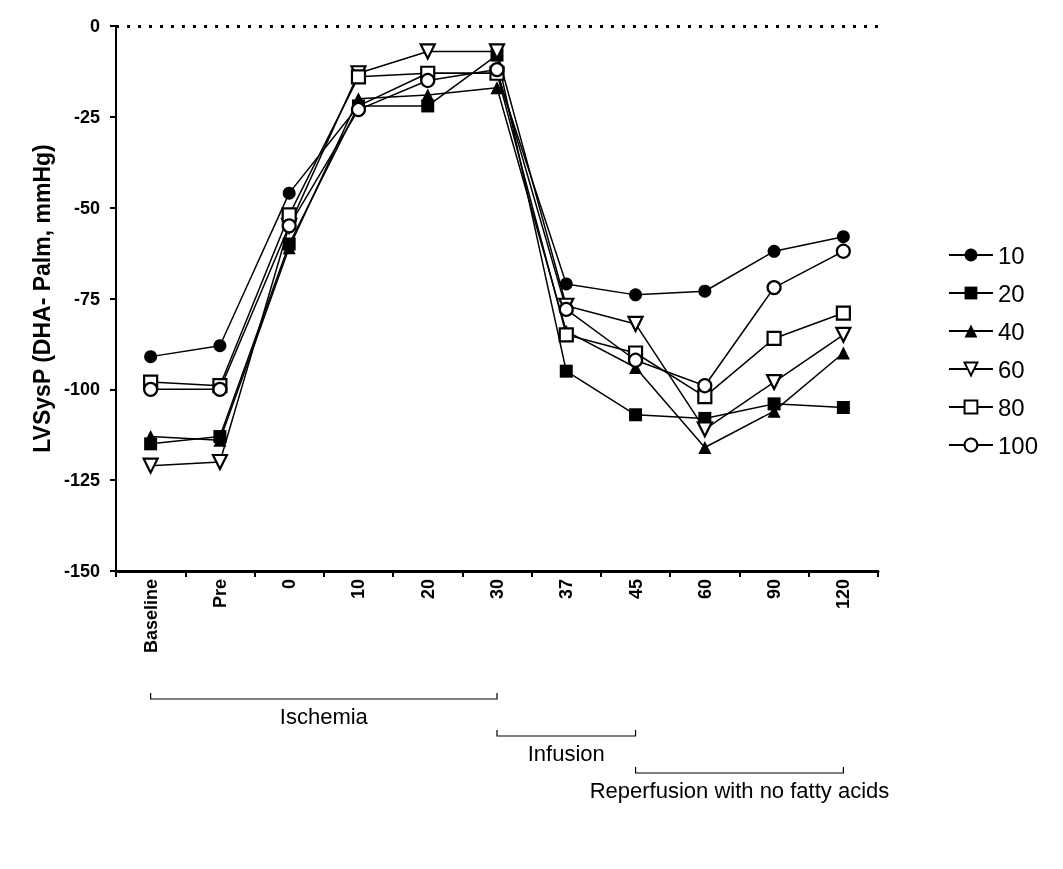  Describe the element at coordinates (41, 298) in the screenshot. I see `y-axis-title: LVSysP (DHA- Palm, mmHg)` at that location.